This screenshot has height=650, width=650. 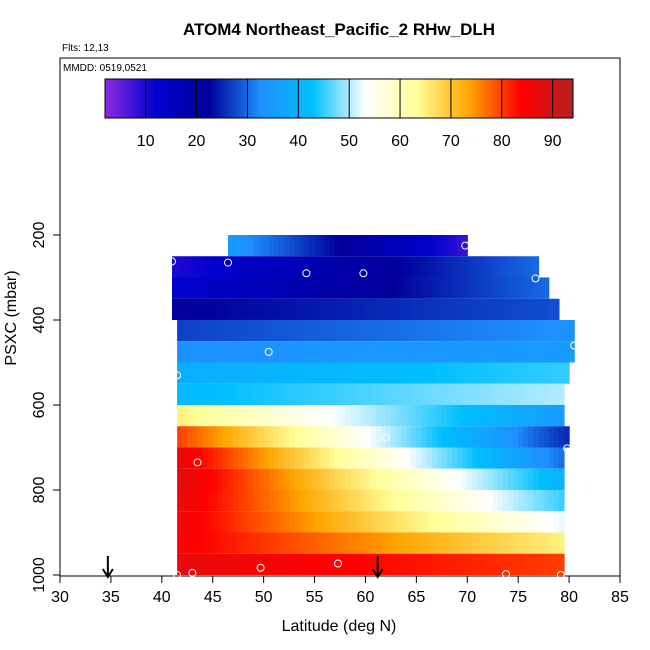 I want to click on colorbar-tick-label: 80, so click(x=502, y=141).